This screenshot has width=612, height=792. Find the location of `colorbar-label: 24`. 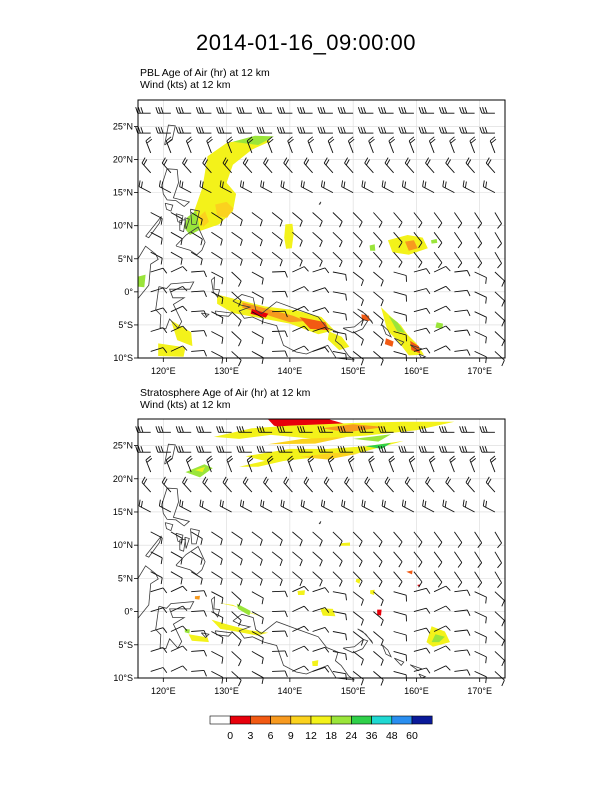

colorbar-label: 24 is located at coordinates (352, 736).